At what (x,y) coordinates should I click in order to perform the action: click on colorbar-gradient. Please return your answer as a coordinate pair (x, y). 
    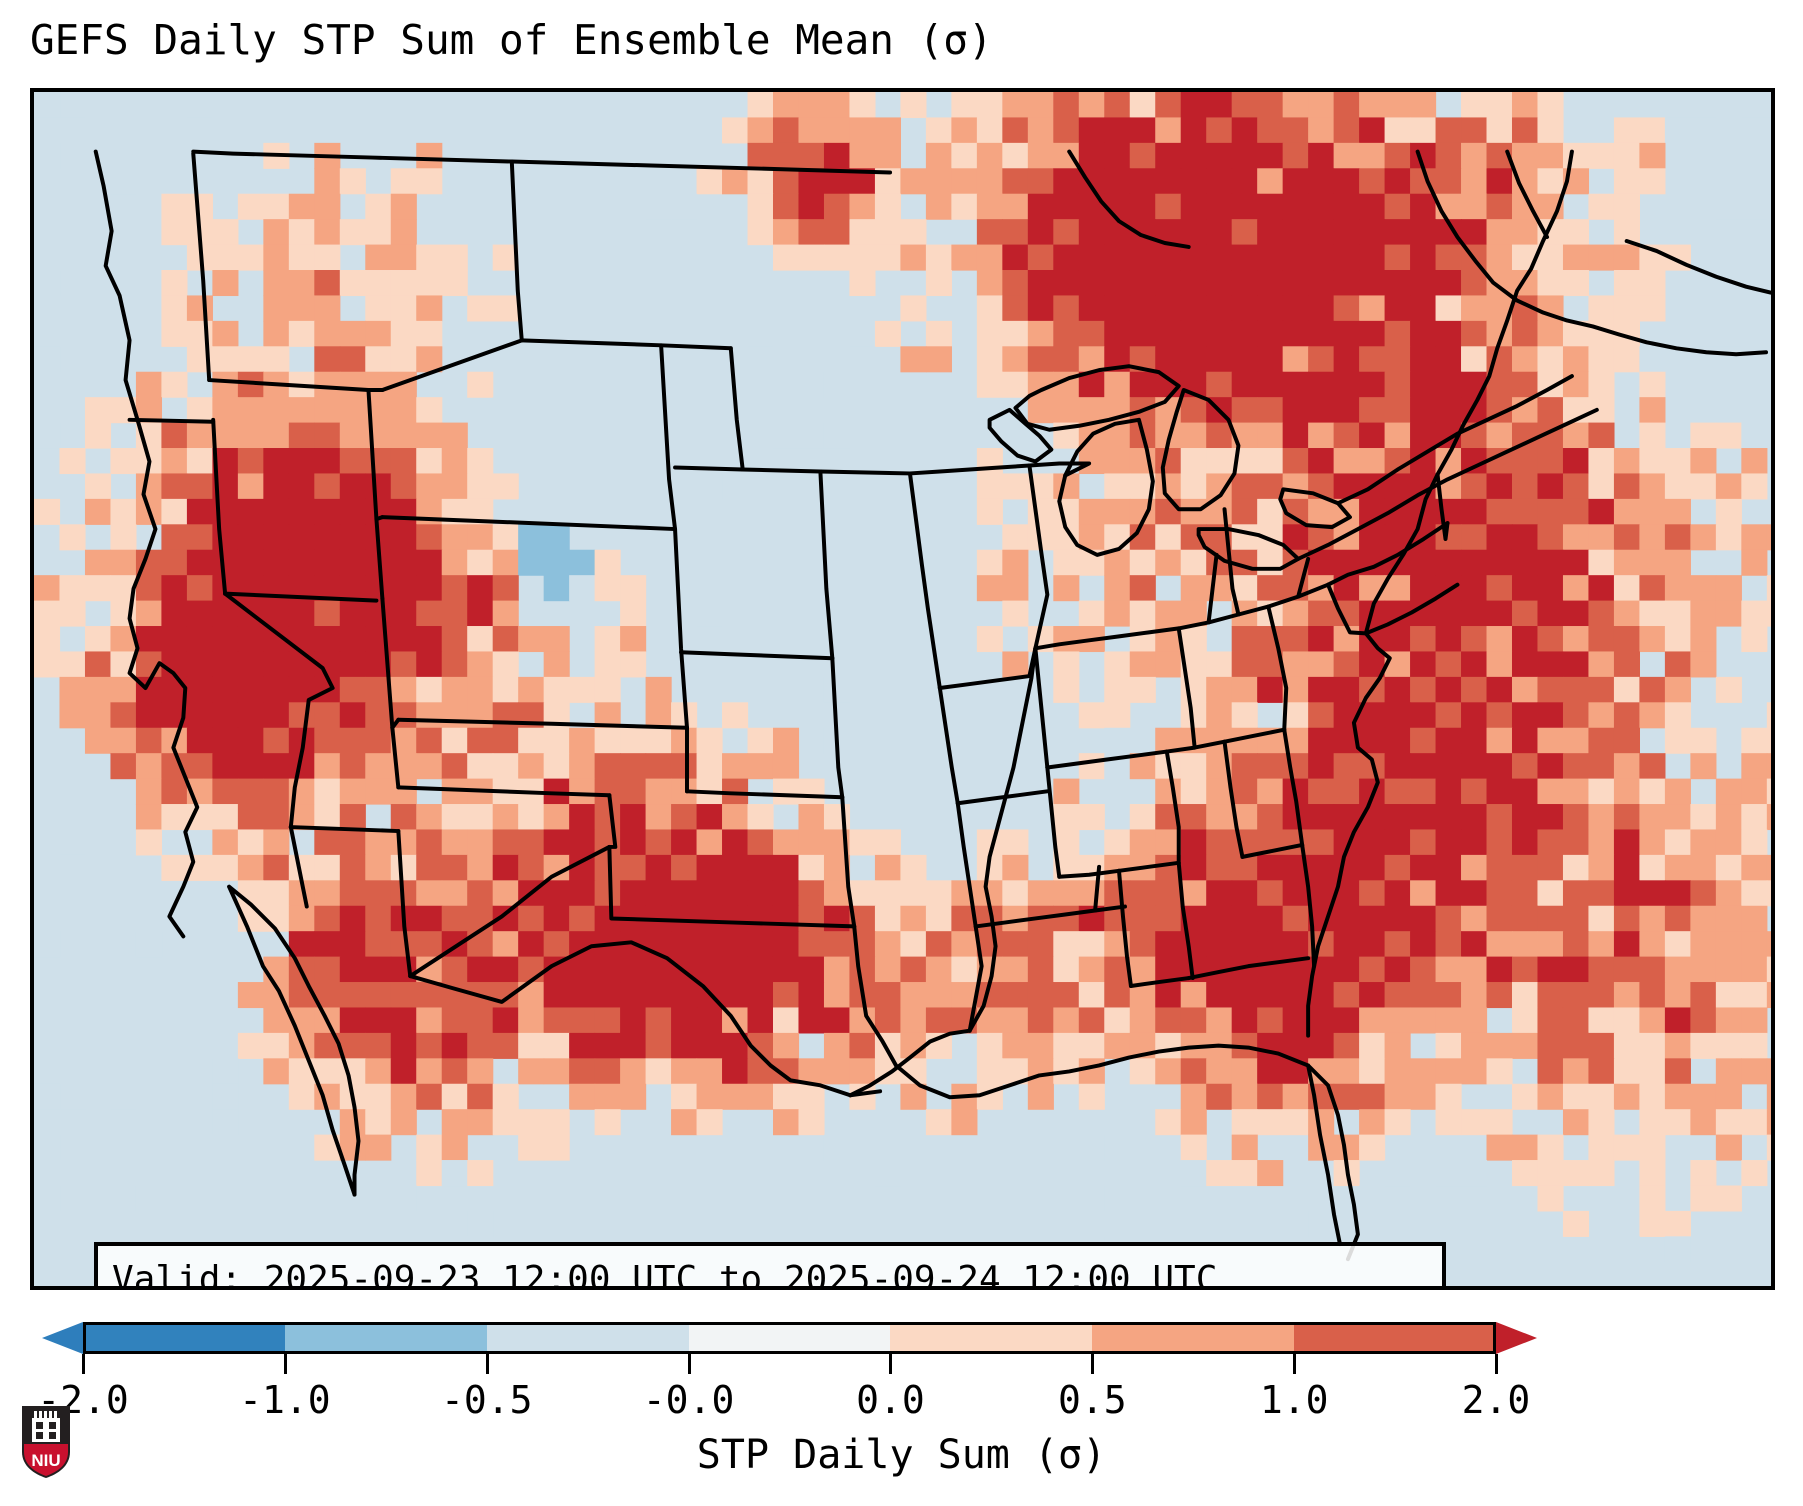
    Looking at the image, I should click on (789, 1338).